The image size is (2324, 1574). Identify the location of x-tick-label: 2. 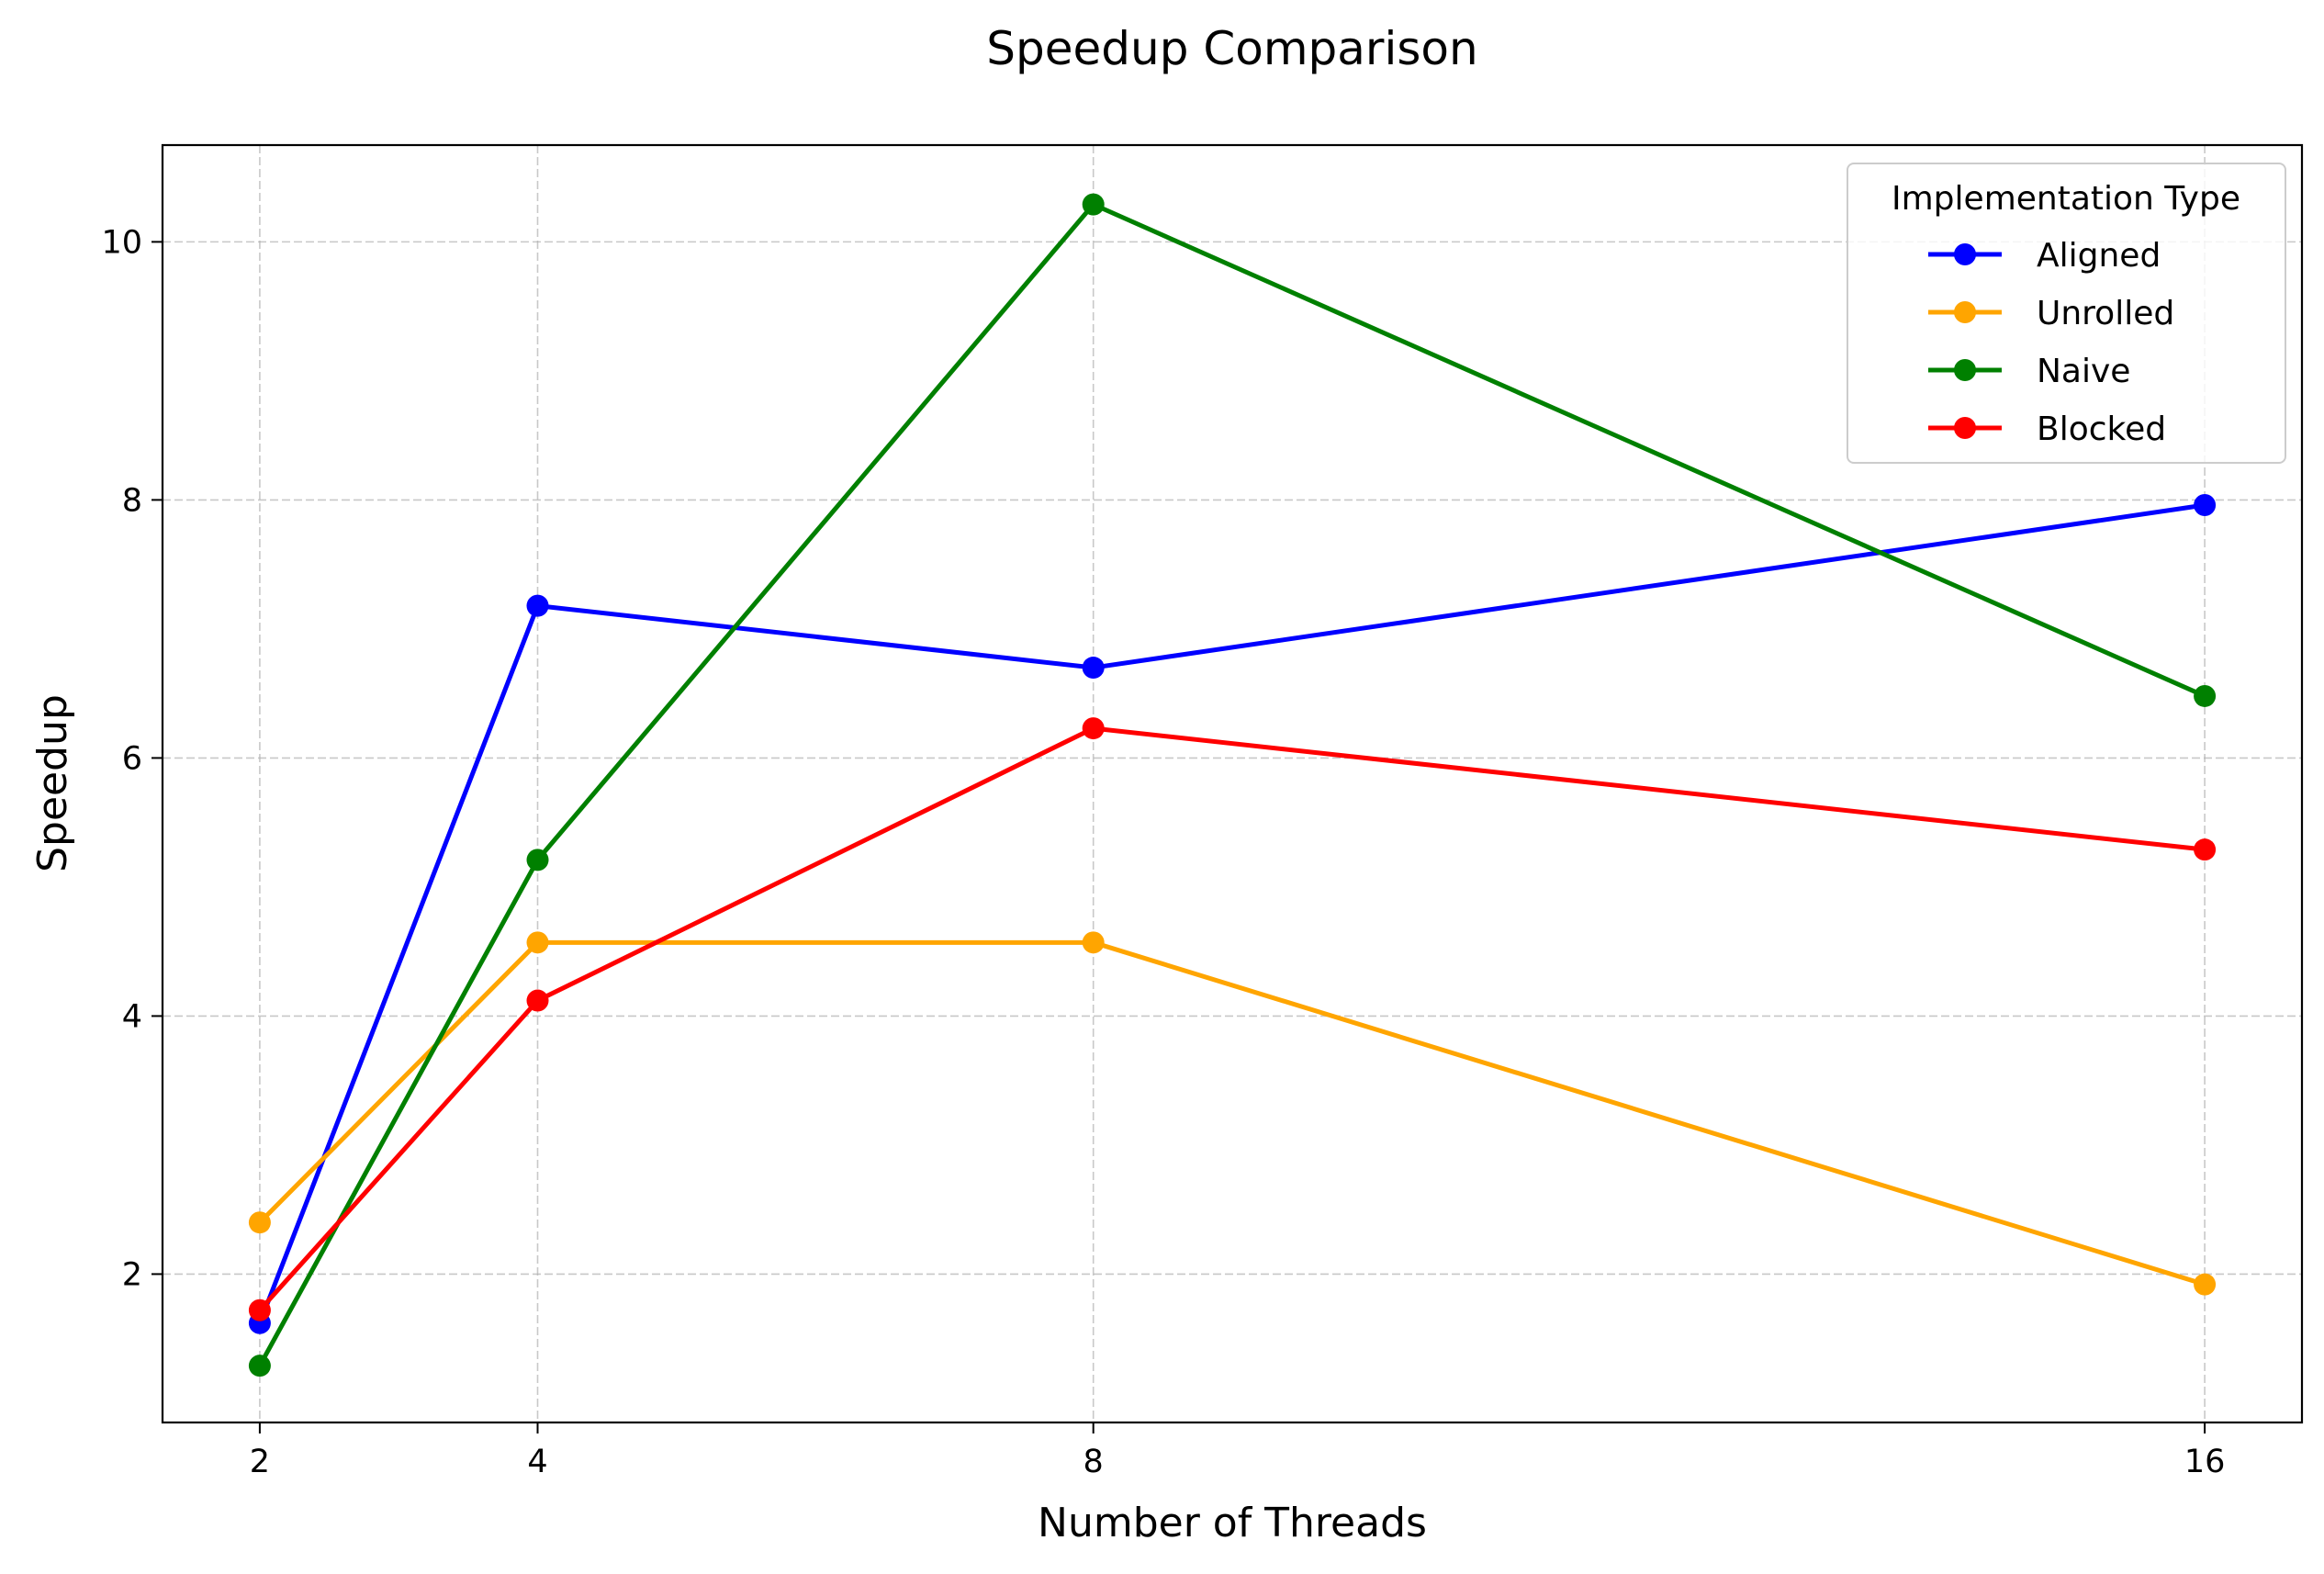
(260, 1462).